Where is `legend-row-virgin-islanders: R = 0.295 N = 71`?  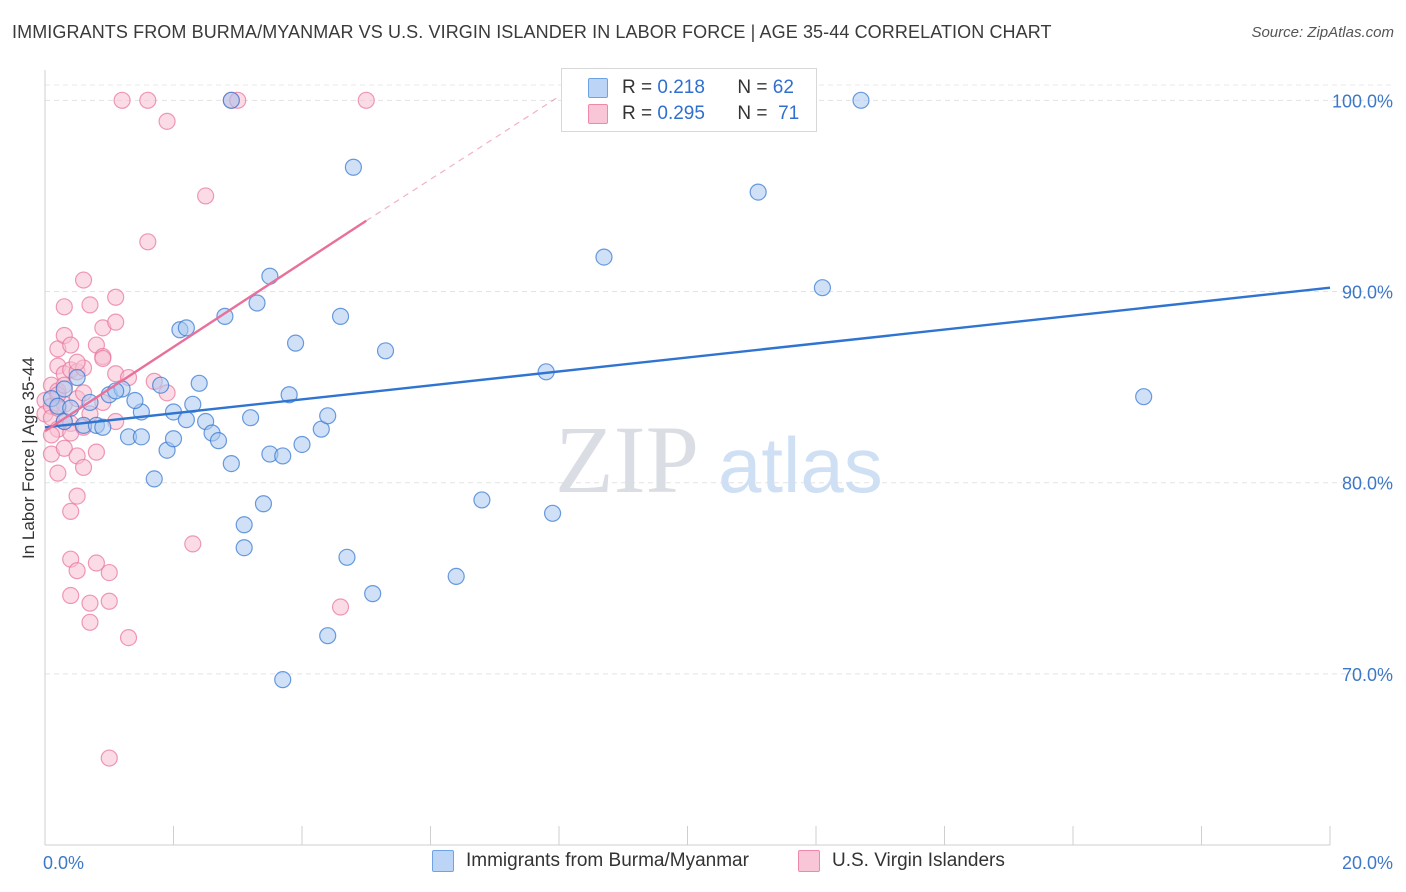
legend-row-virgin-islanders: R = 0.295 N = 71 is located at coordinates (680, 114).